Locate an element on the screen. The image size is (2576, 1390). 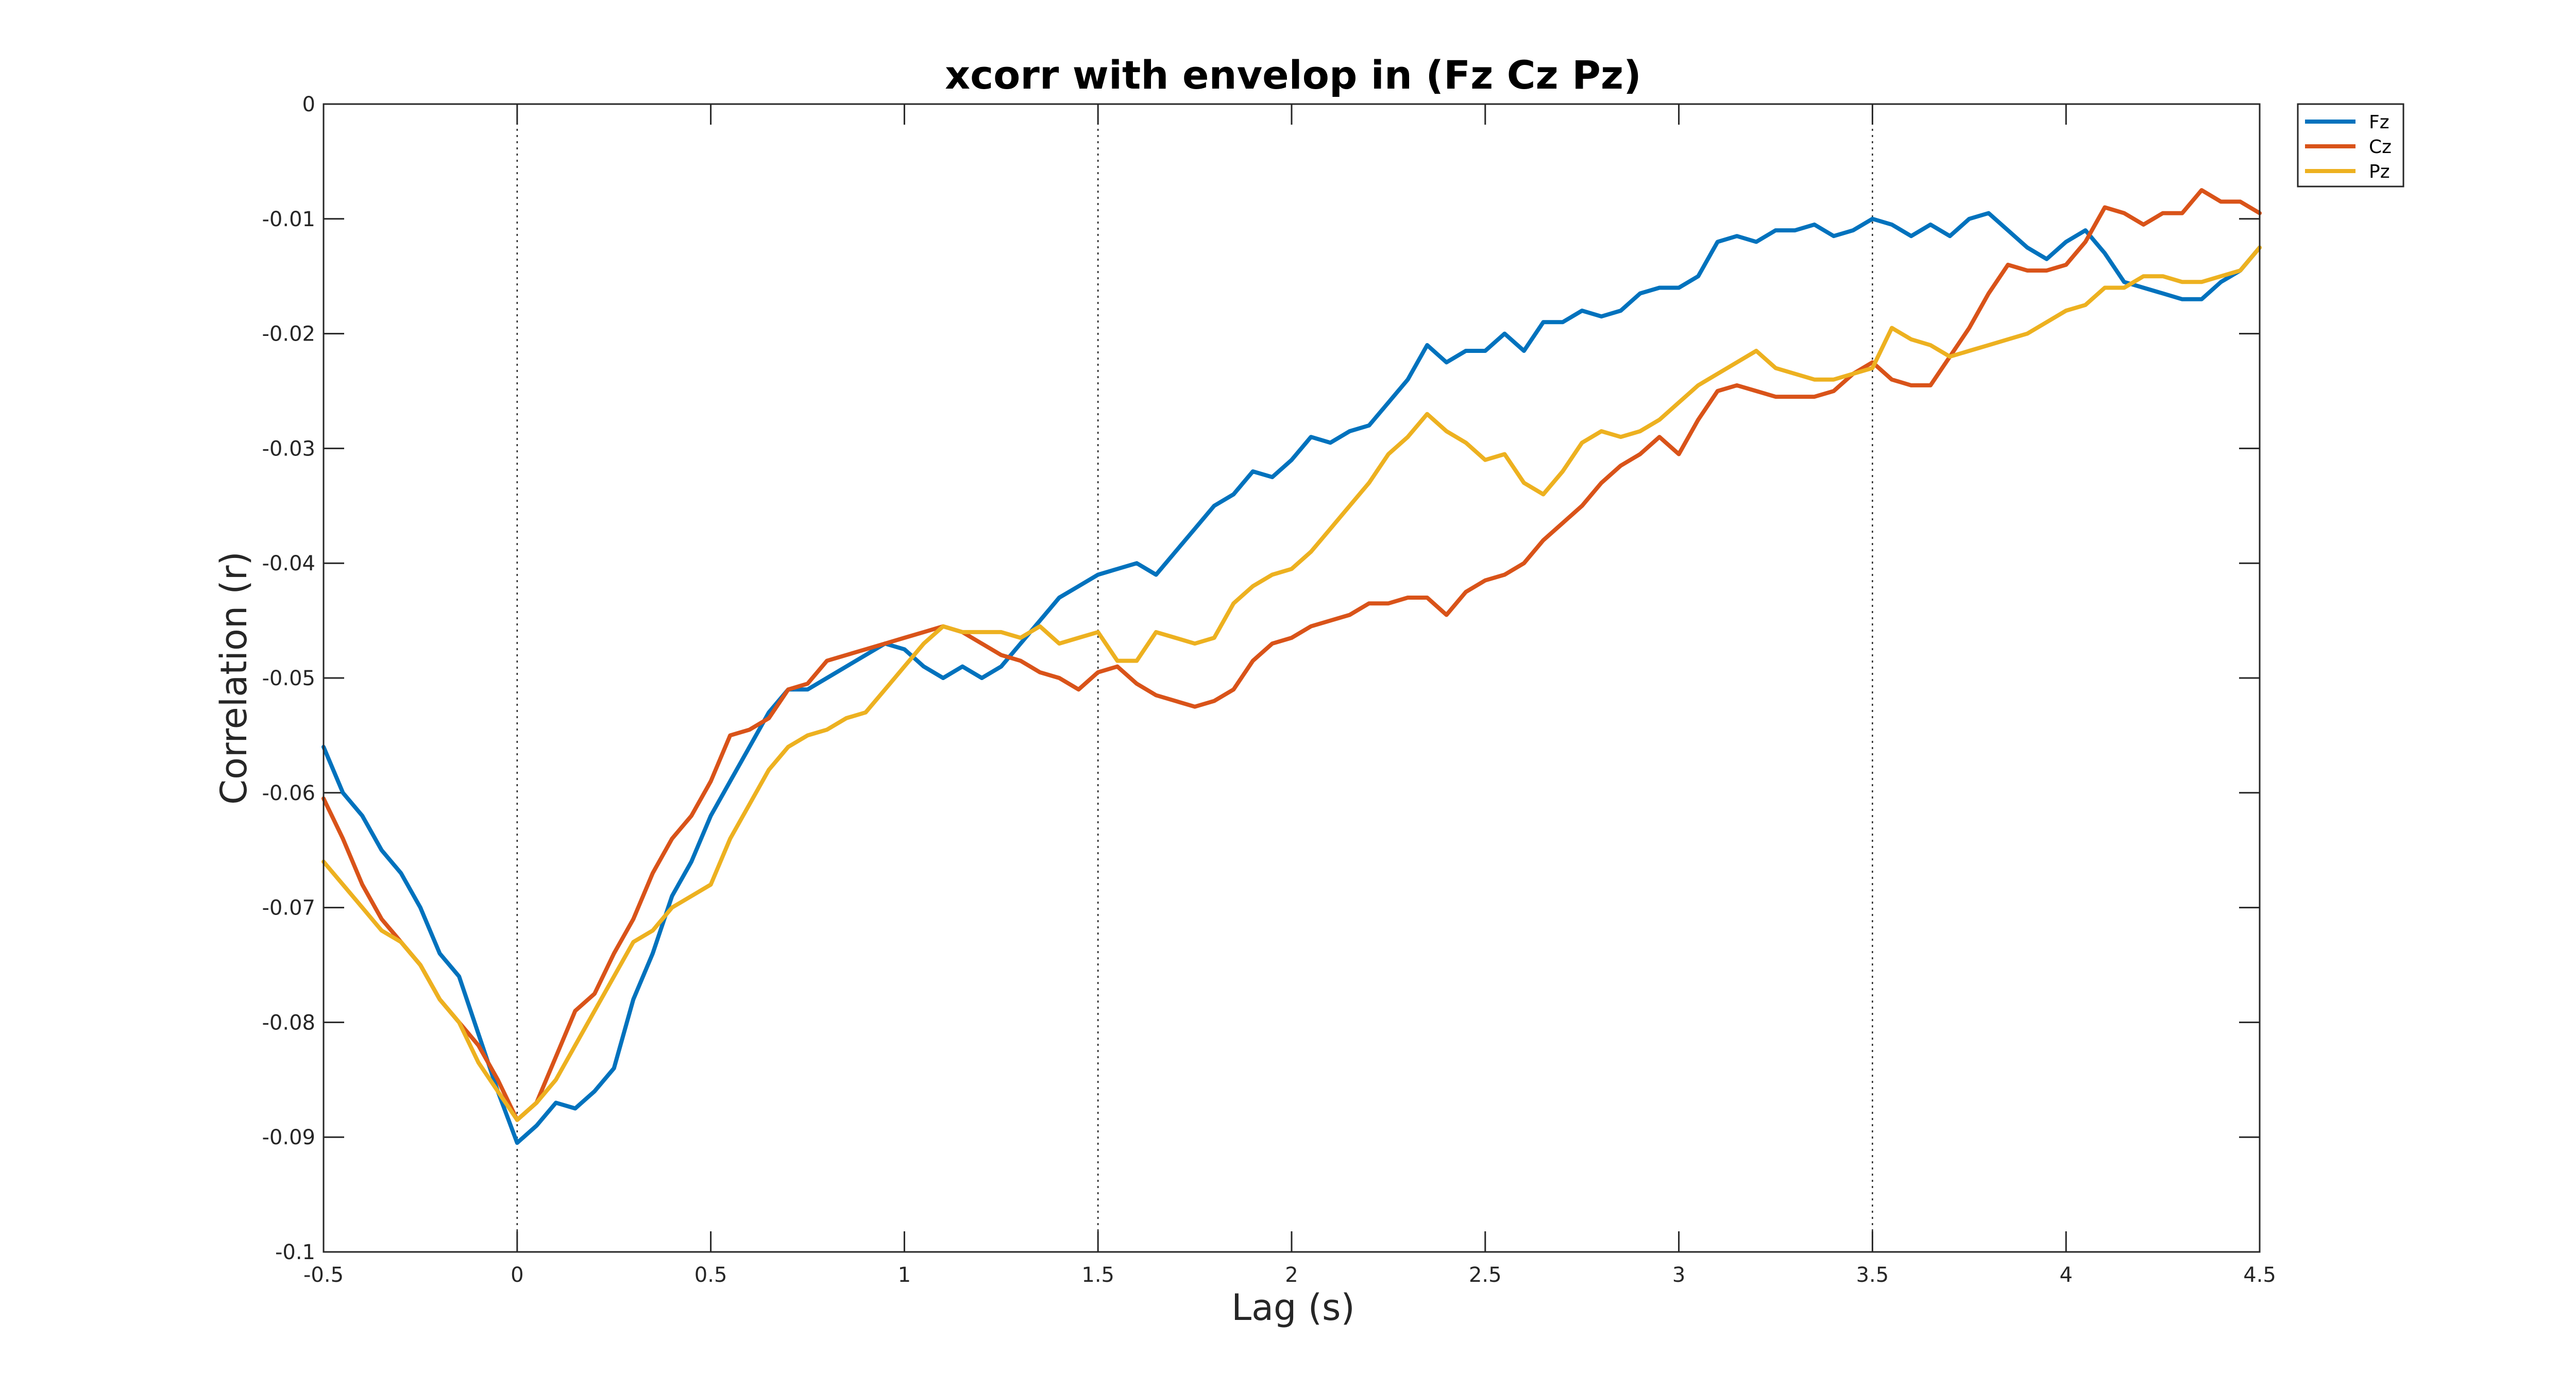
x-tick-labels: -0.5 0 0.5 1 1.5 2 2.5 3 3.5 4 4.5 is located at coordinates (1289, 1275).